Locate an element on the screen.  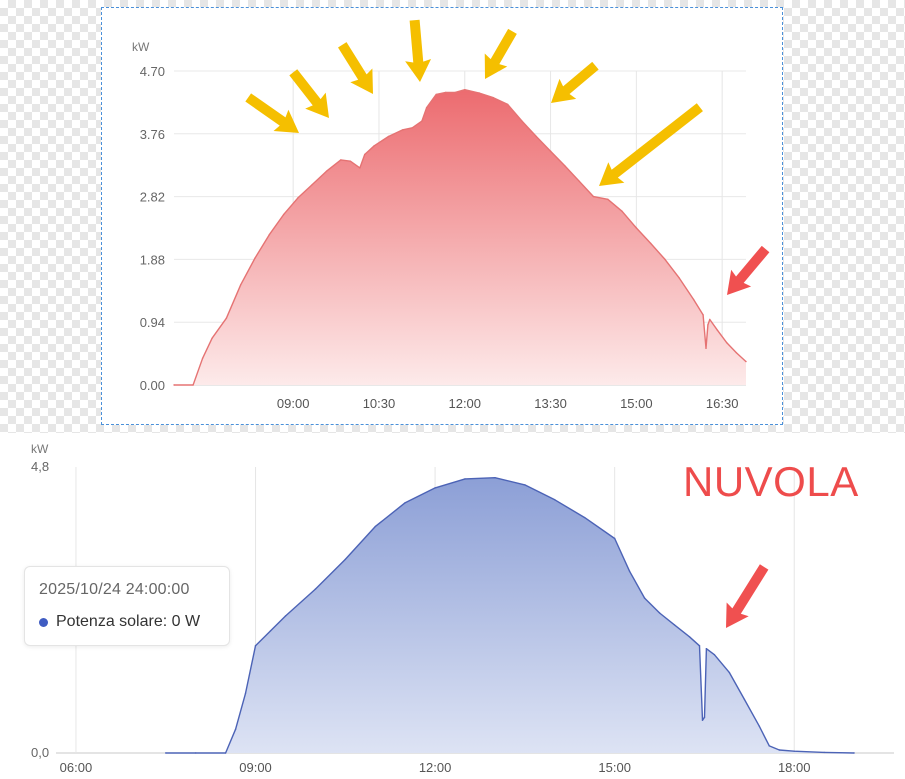
unit-label: kW is located at coordinates (141, 47).